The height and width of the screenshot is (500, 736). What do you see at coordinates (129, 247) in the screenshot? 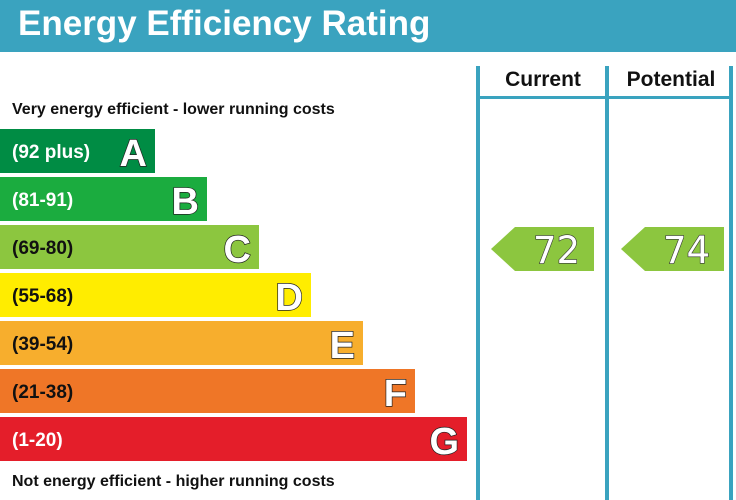
I see `band-bar-c` at bounding box center [129, 247].